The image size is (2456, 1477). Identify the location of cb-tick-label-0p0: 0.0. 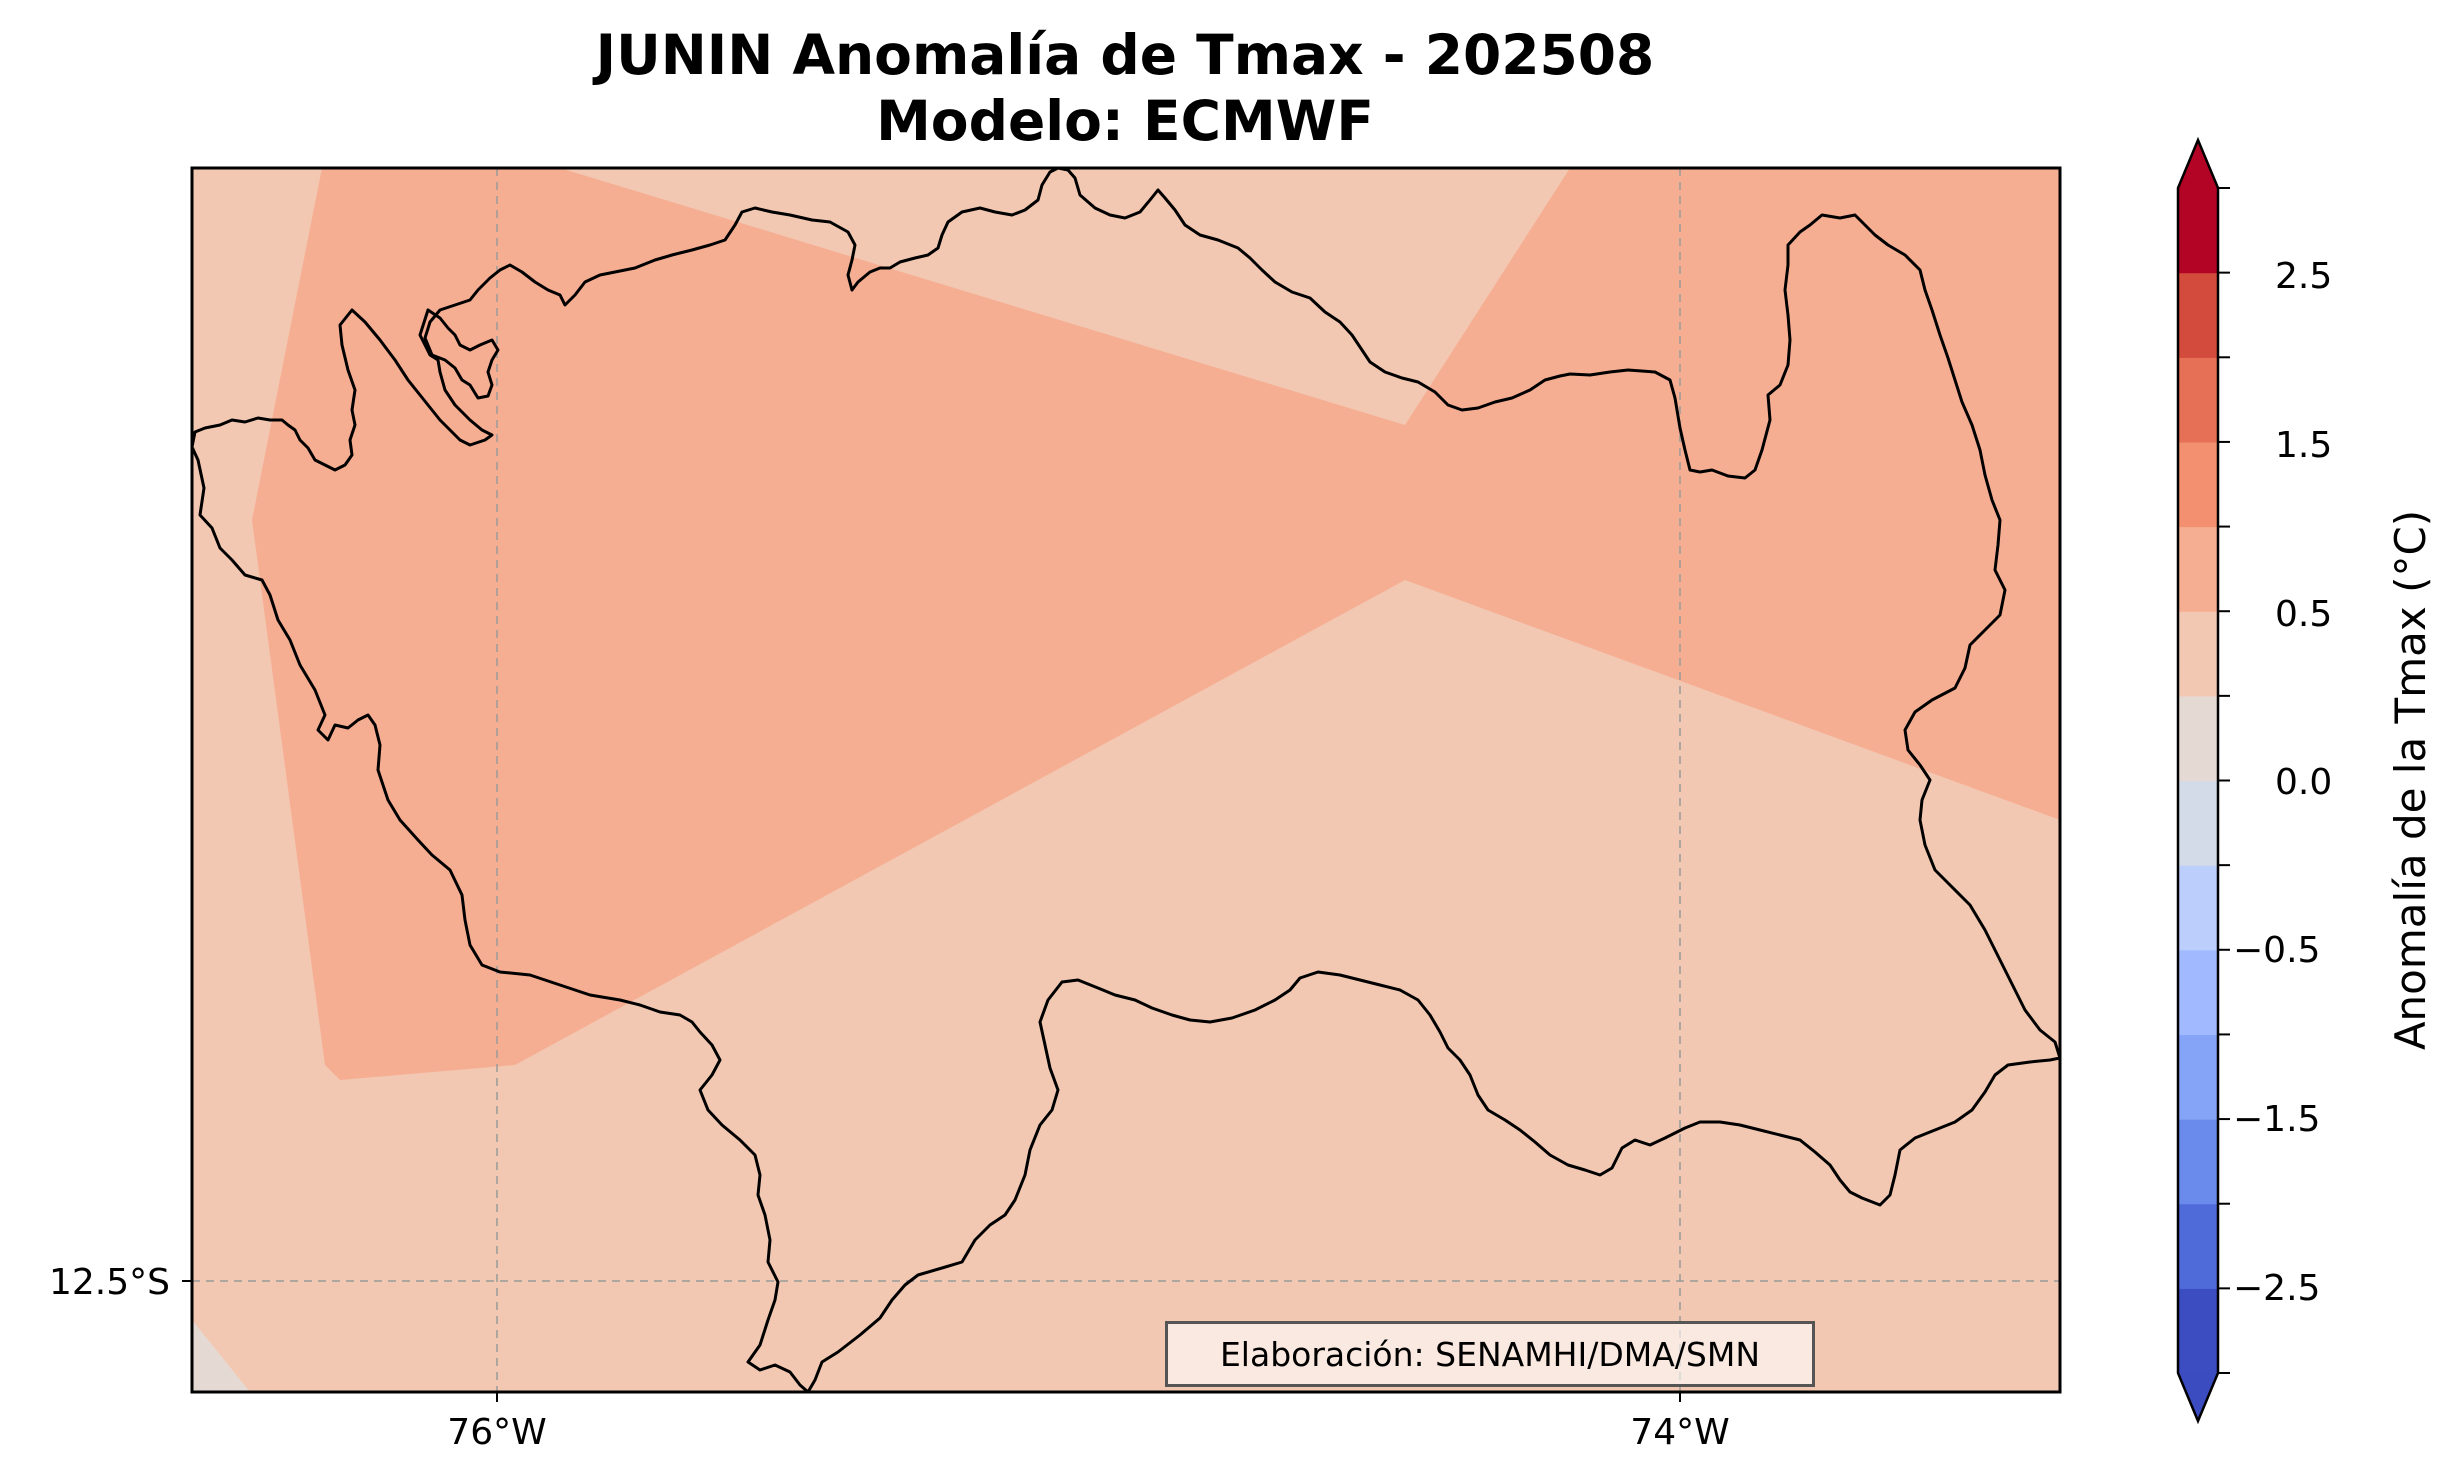
(2303, 782).